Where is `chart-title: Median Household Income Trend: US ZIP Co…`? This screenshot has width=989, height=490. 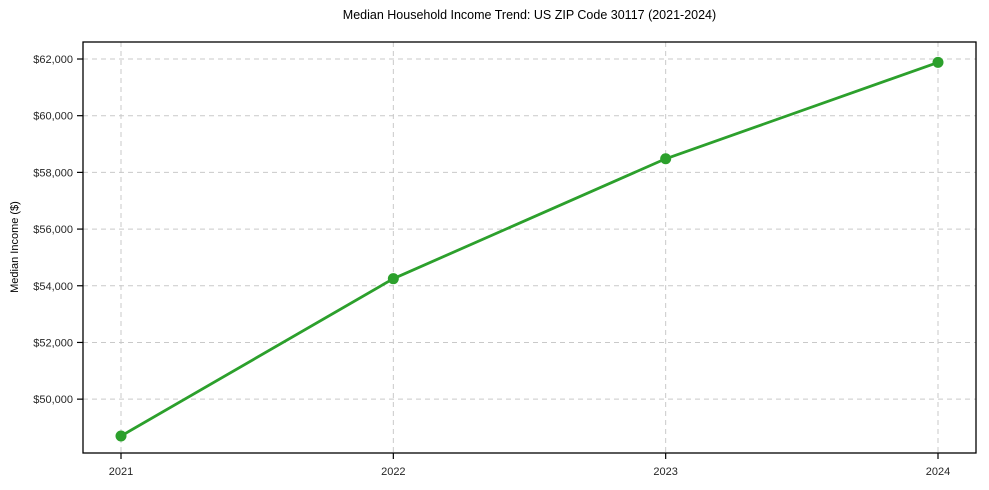 chart-title: Median Household Income Trend: US ZIP Co… is located at coordinates (529, 15).